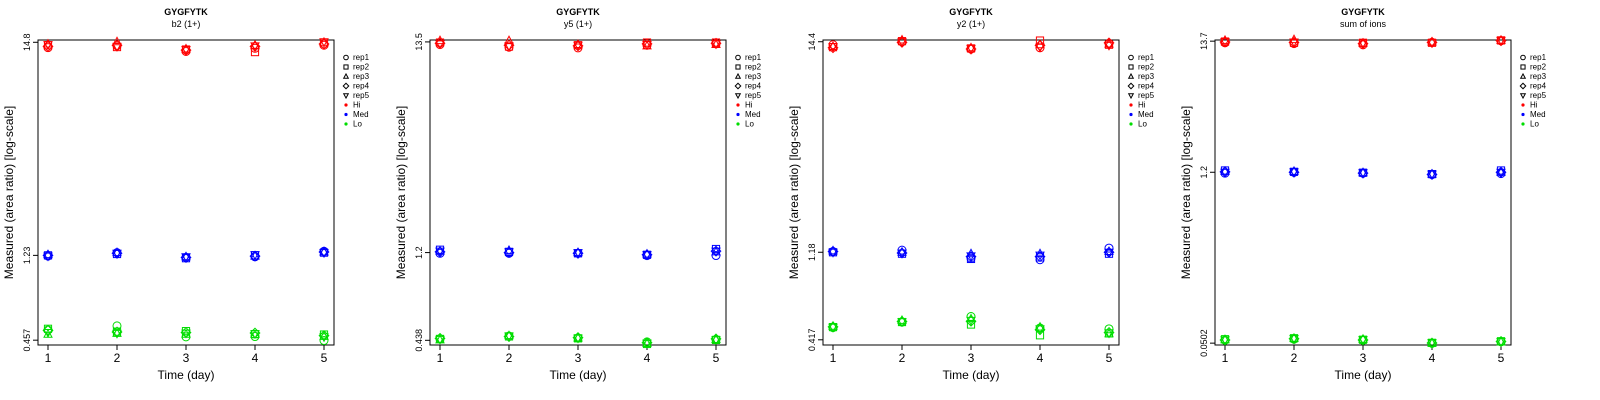 The height and width of the screenshot is (400, 1600). Describe the element at coordinates (27, 43) in the screenshot. I see `y-tick-label: 14.8` at that location.